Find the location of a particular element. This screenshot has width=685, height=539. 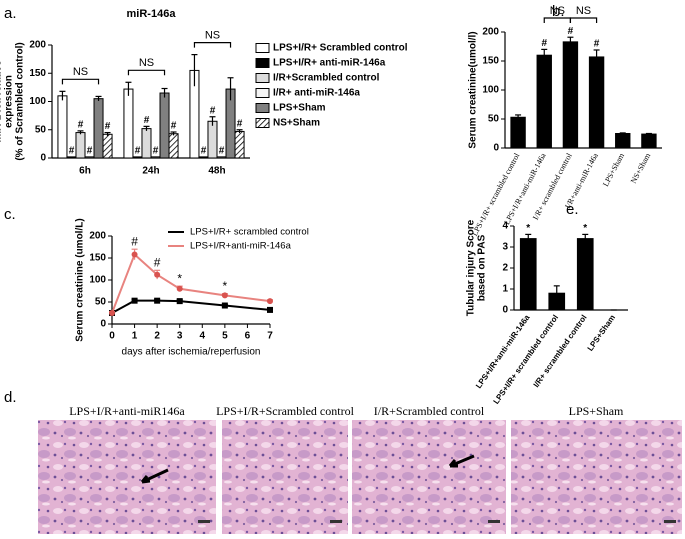

x-tick-label: LPS+Sham is located at coordinates (601, 333).